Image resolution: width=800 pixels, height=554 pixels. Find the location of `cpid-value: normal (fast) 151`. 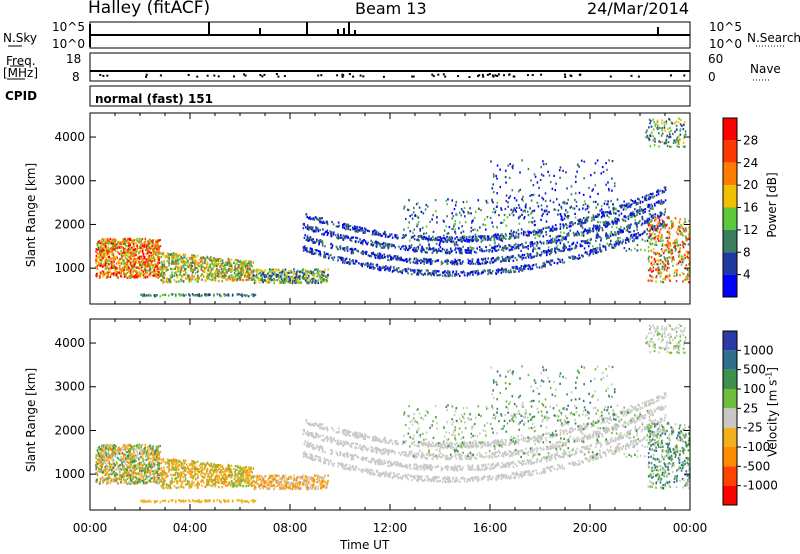

cpid-value: normal (fast) 151 is located at coordinates (154, 99).